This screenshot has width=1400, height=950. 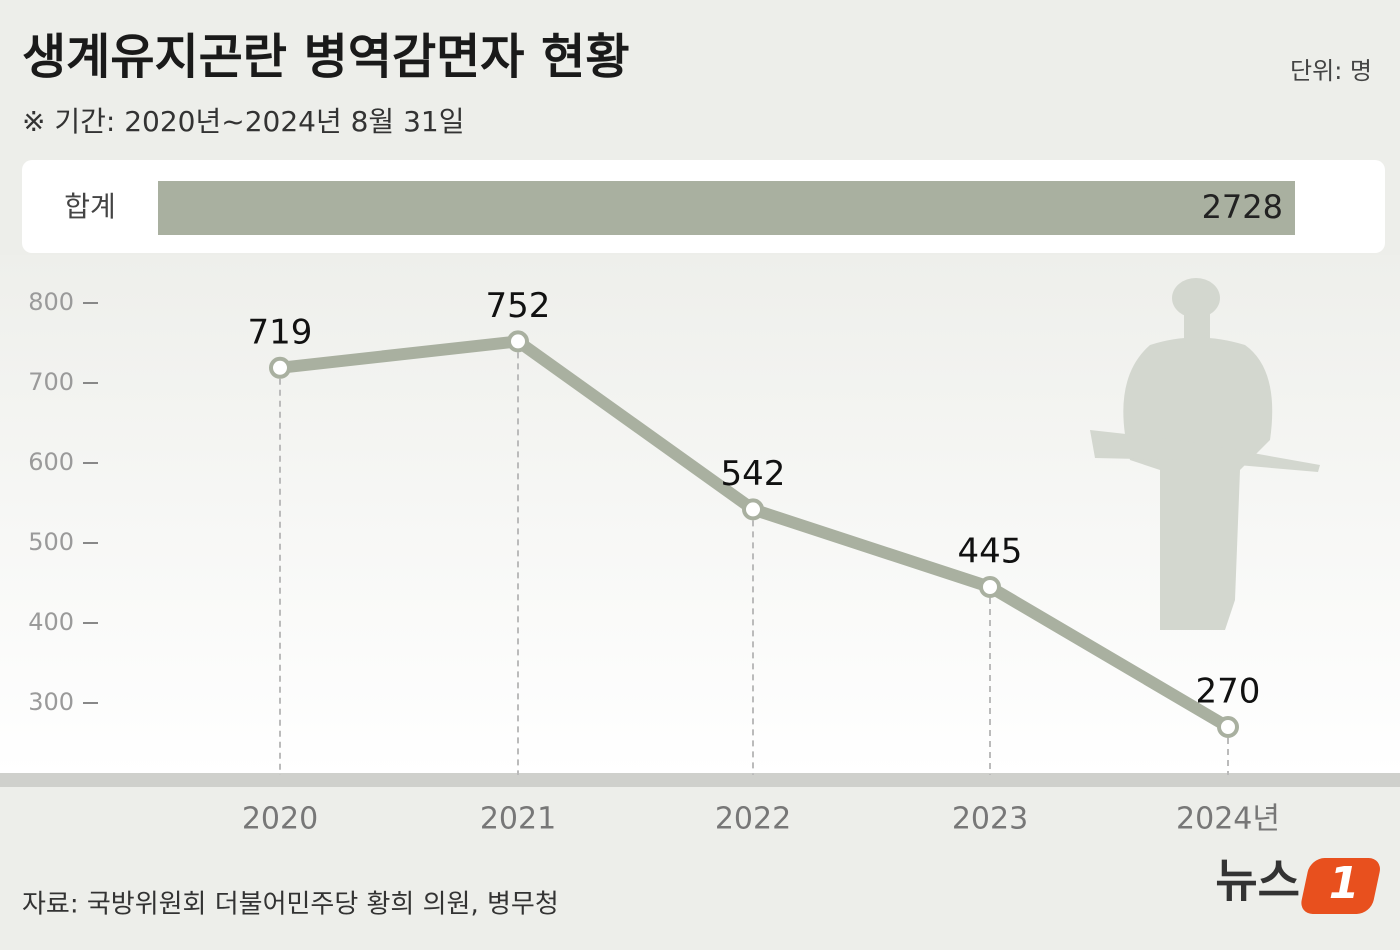 What do you see at coordinates (51, 542) in the screenshot?
I see `y-tick-label: 500` at bounding box center [51, 542].